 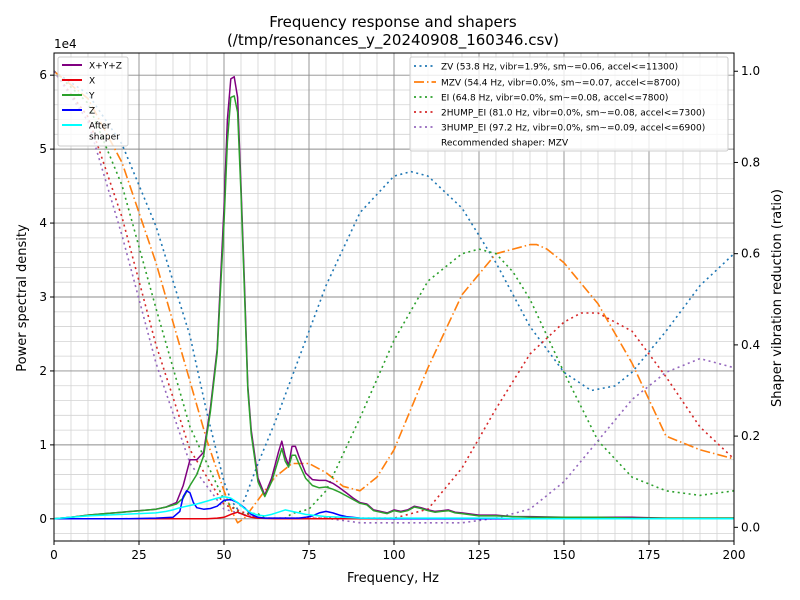 What do you see at coordinates (54, 555) in the screenshot?
I see `x-tick-label: 0` at bounding box center [54, 555].